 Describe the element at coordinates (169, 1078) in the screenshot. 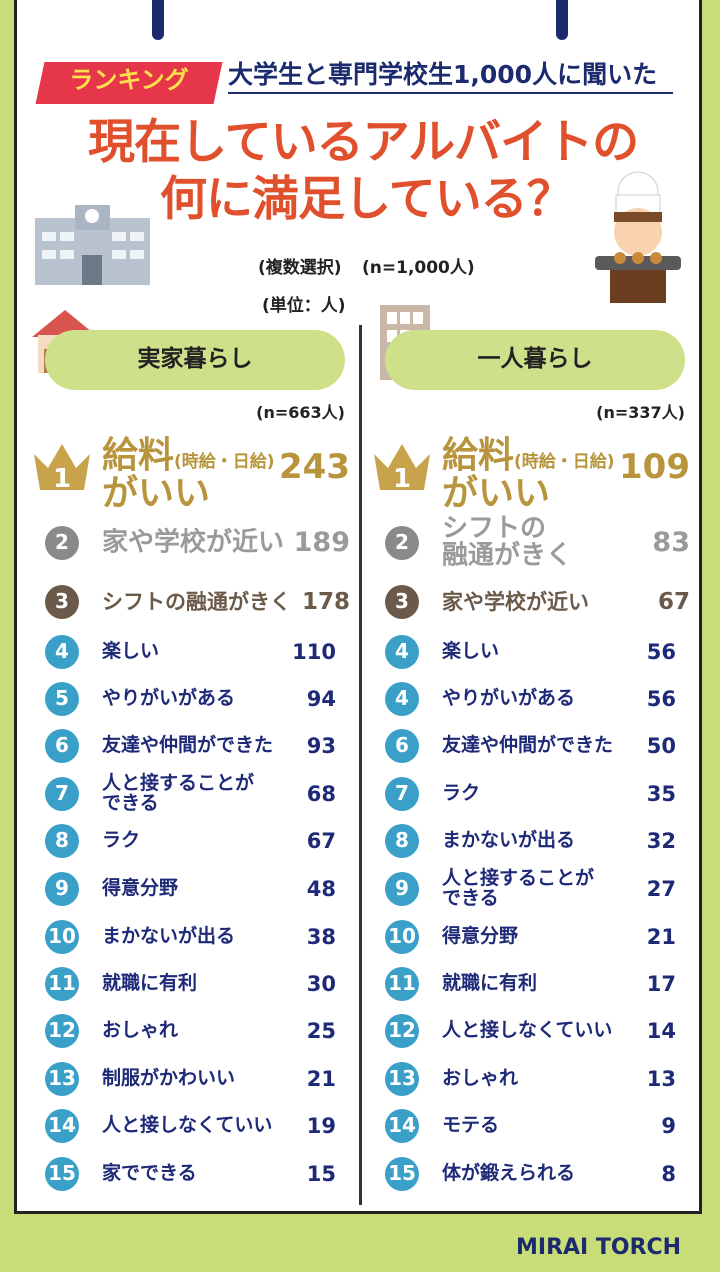

I see `label: 制服がかわいい` at that location.